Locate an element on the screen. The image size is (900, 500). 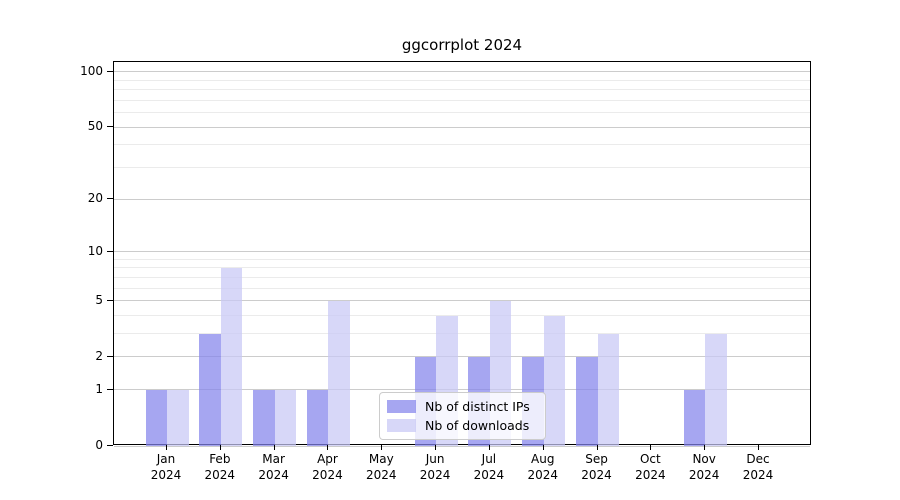
legend-entry-distinct-ips: Nb of distinct IPs is located at coordinates (462, 406).